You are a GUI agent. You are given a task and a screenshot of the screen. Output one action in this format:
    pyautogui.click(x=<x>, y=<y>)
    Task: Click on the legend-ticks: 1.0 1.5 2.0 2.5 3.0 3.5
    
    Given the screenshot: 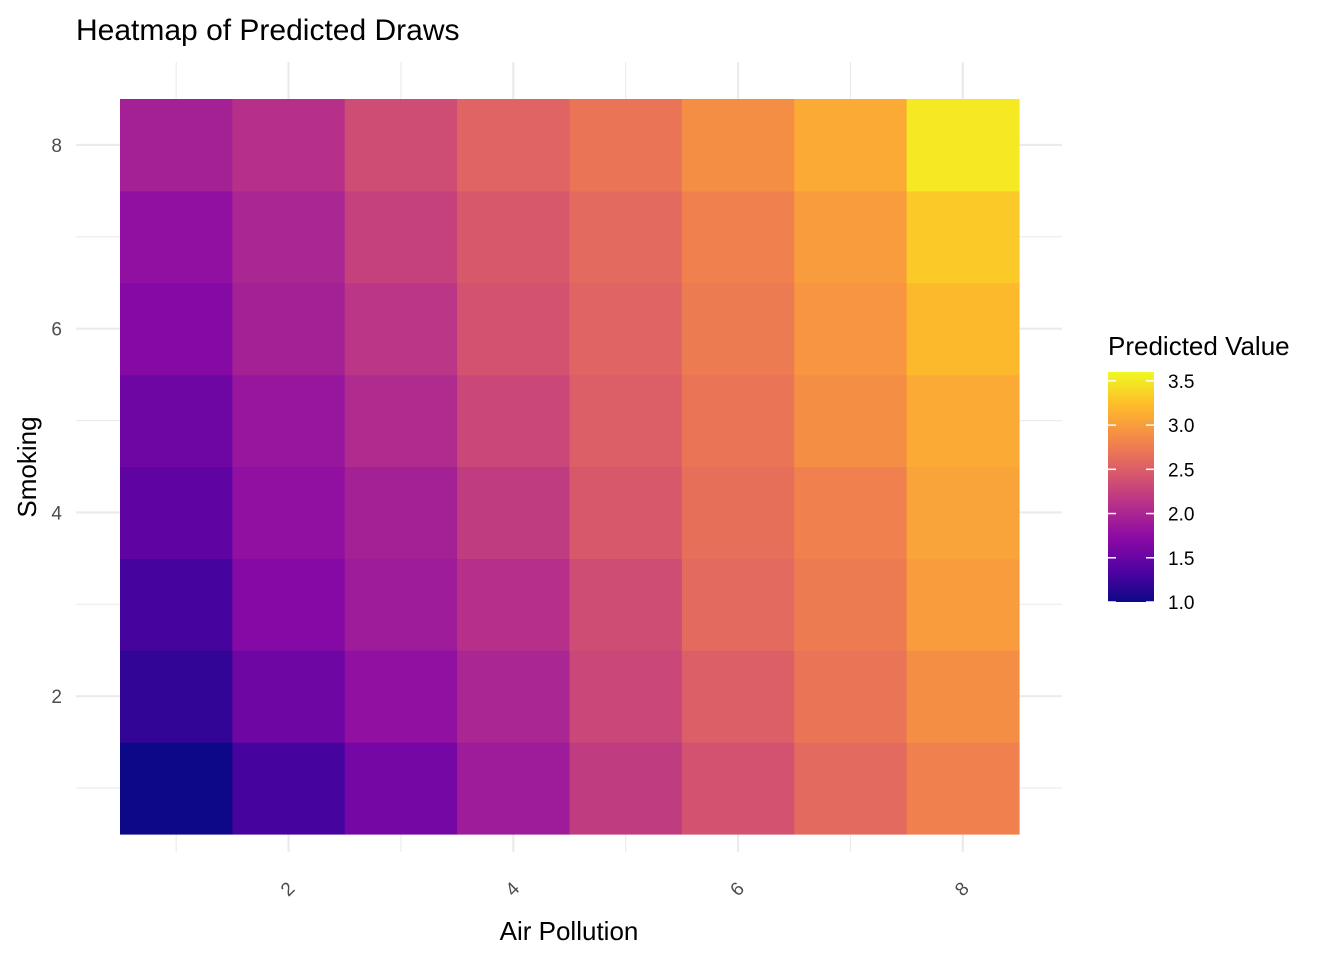 What is the action you would take?
    pyautogui.click(x=1151, y=493)
    